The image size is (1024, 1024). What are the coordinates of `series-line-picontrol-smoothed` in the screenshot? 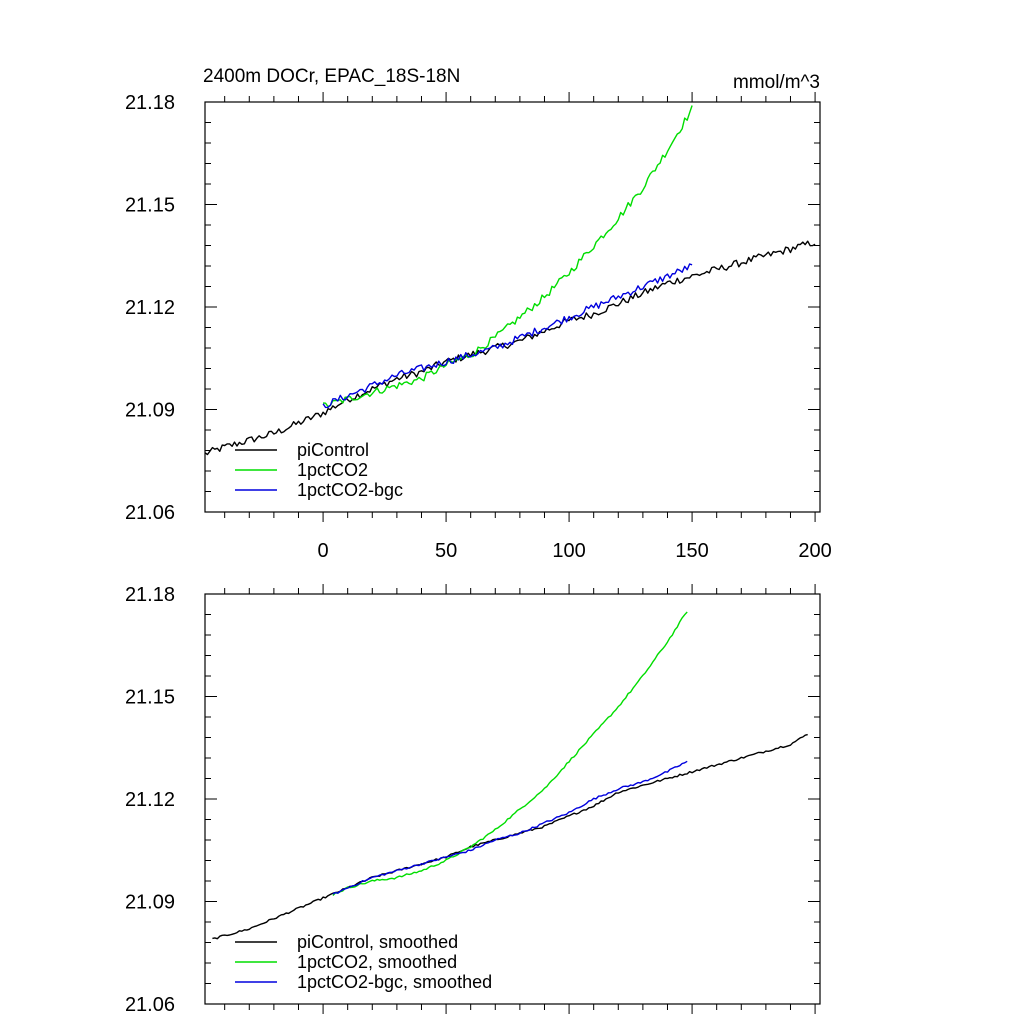 It's located at (510, 836).